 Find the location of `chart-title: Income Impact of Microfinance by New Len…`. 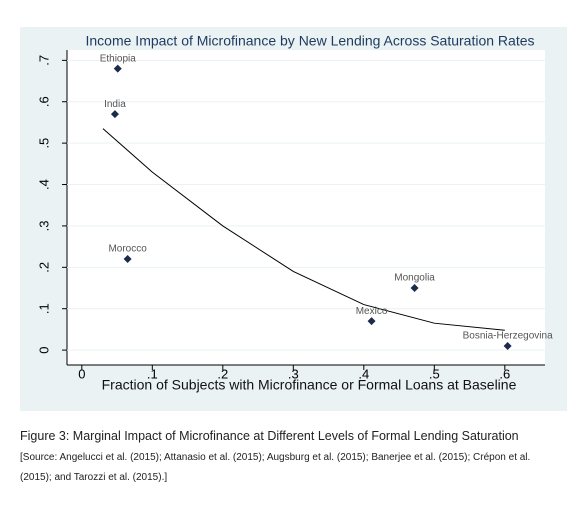

chart-title: Income Impact of Microfinance by New Len… is located at coordinates (310, 41).